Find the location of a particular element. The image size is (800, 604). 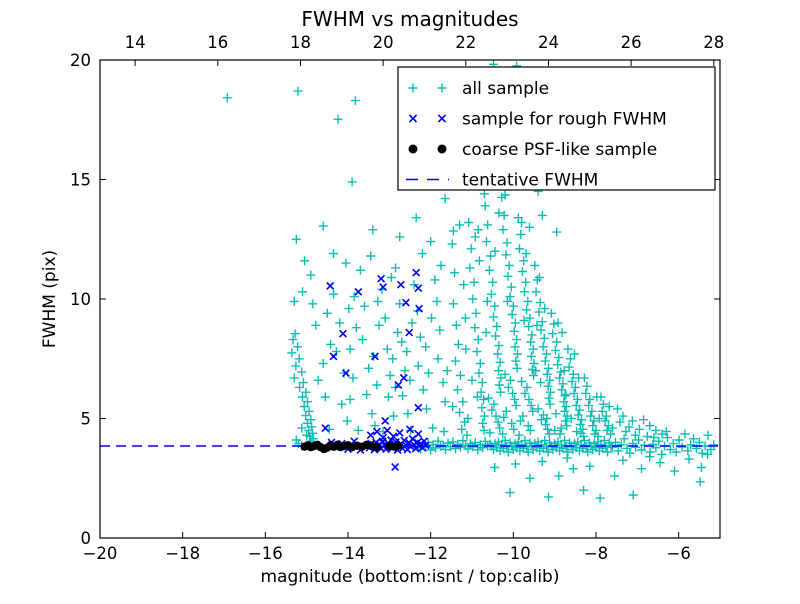

top-tick-label: 14 is located at coordinates (135, 42).